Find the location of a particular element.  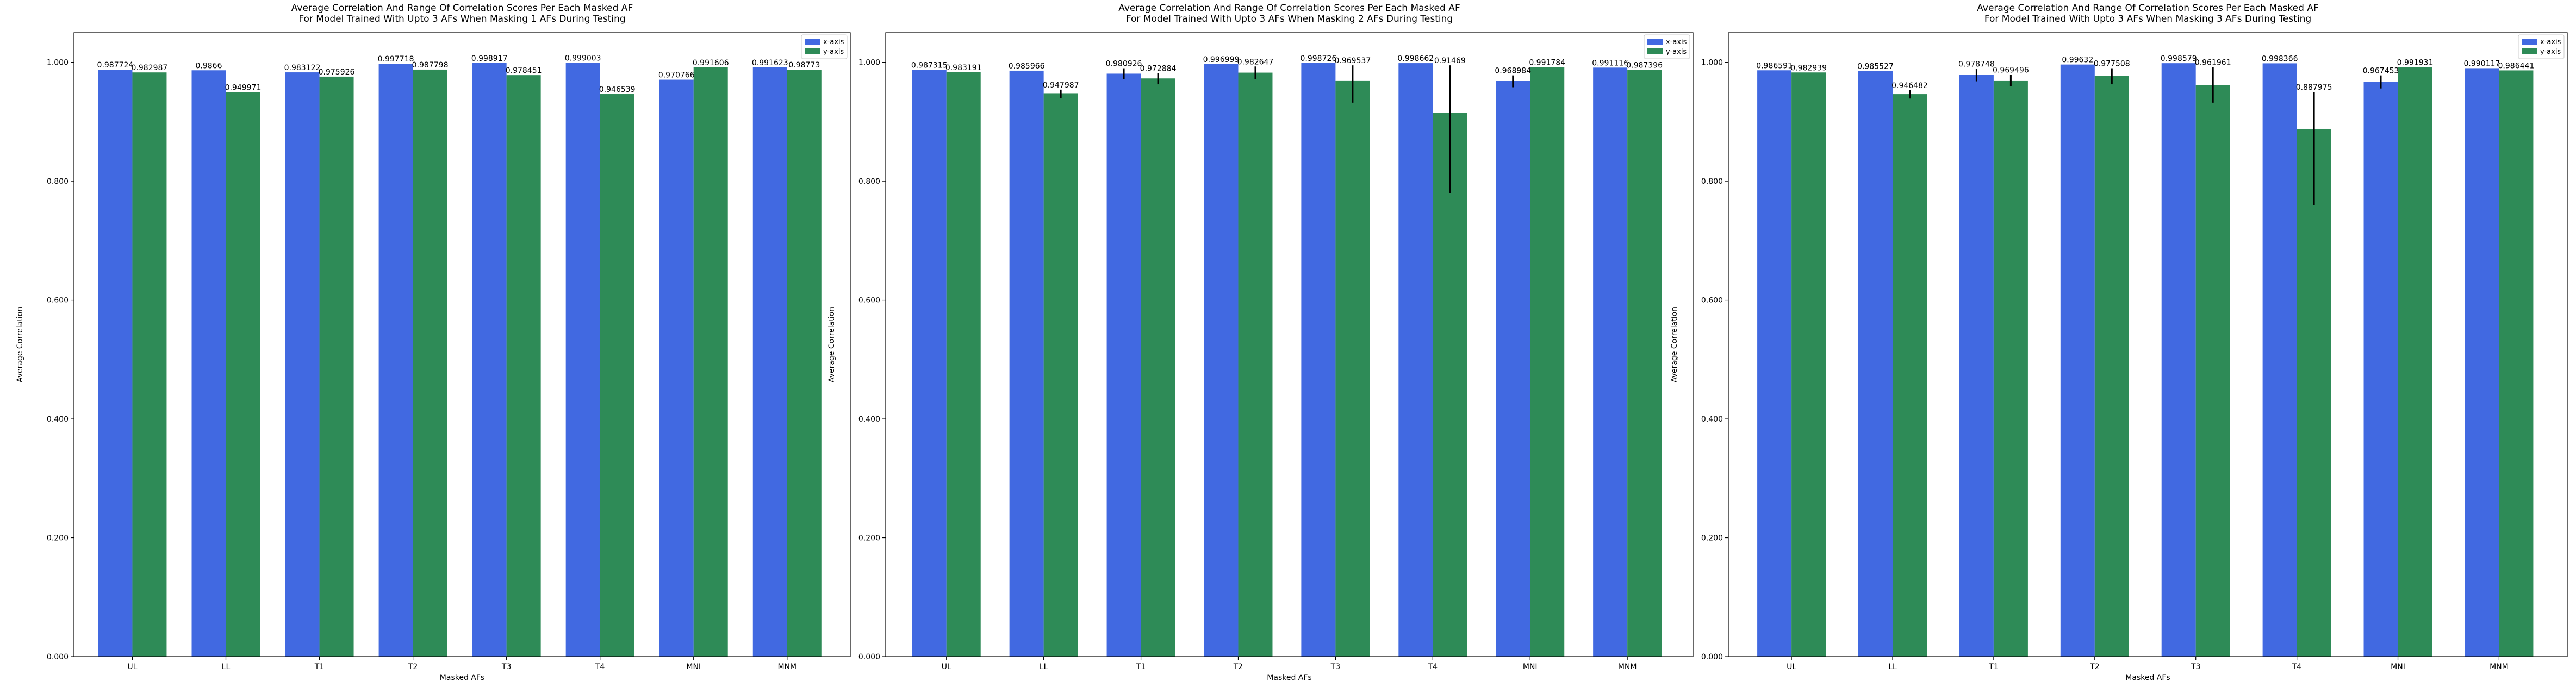

chart-2-xtick-label-T2: T2 is located at coordinates (1238, 667).